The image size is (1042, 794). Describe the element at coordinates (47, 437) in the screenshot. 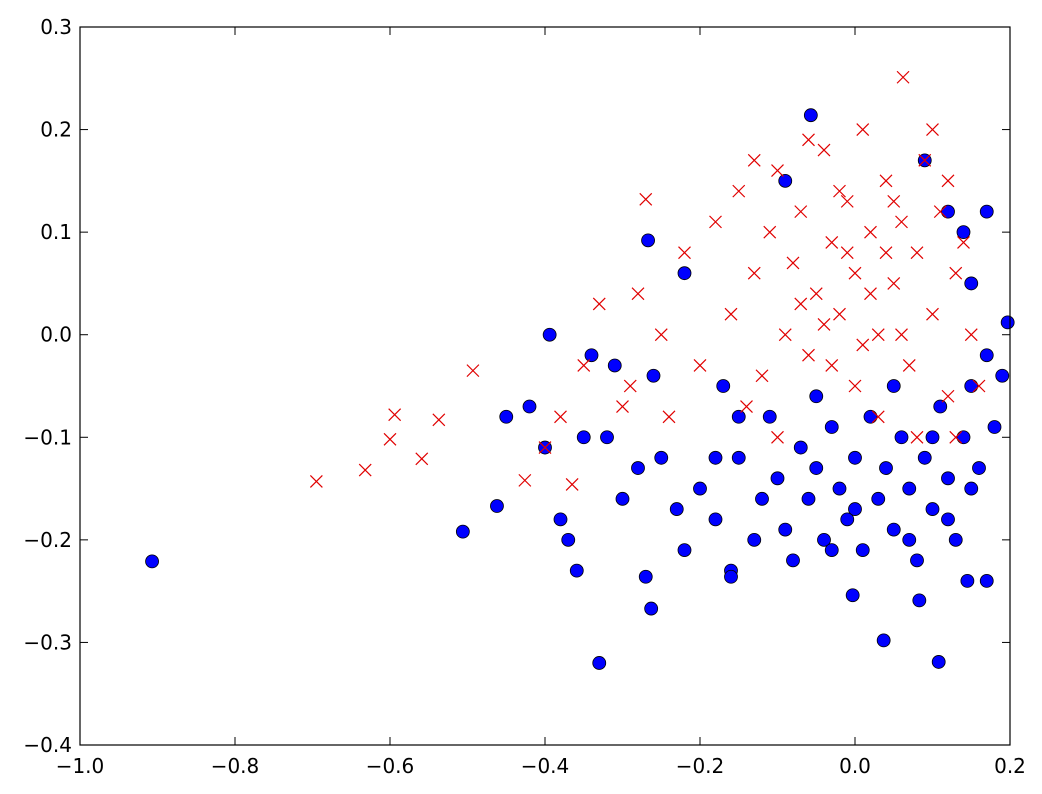

I see `y-tick-label: −0.1` at that location.